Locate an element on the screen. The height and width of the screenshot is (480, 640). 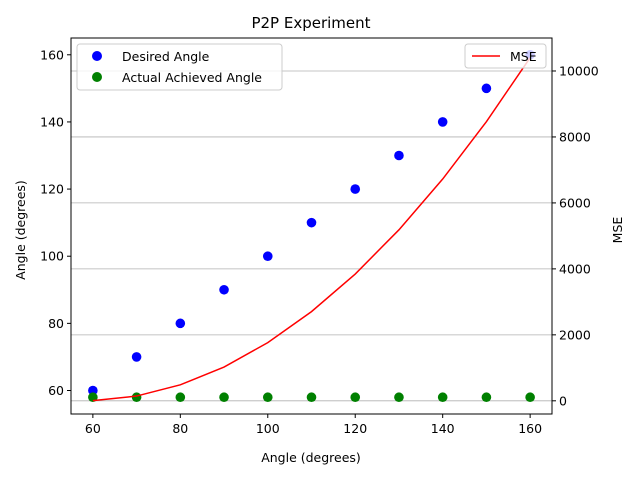
legend-right: MSE is located at coordinates (505, 56).